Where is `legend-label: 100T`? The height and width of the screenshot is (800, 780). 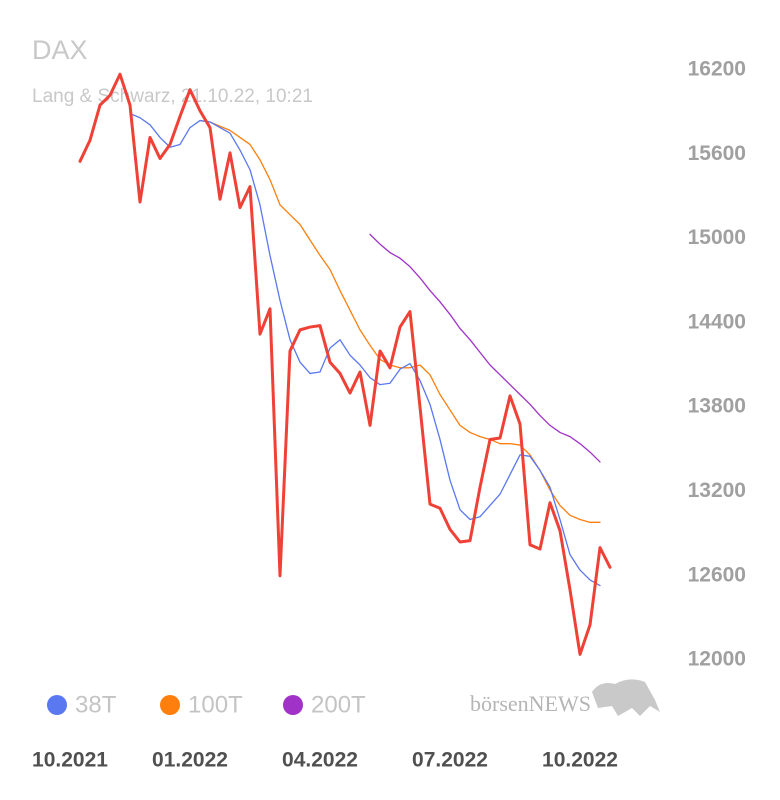 legend-label: 100T is located at coordinates (215, 704).